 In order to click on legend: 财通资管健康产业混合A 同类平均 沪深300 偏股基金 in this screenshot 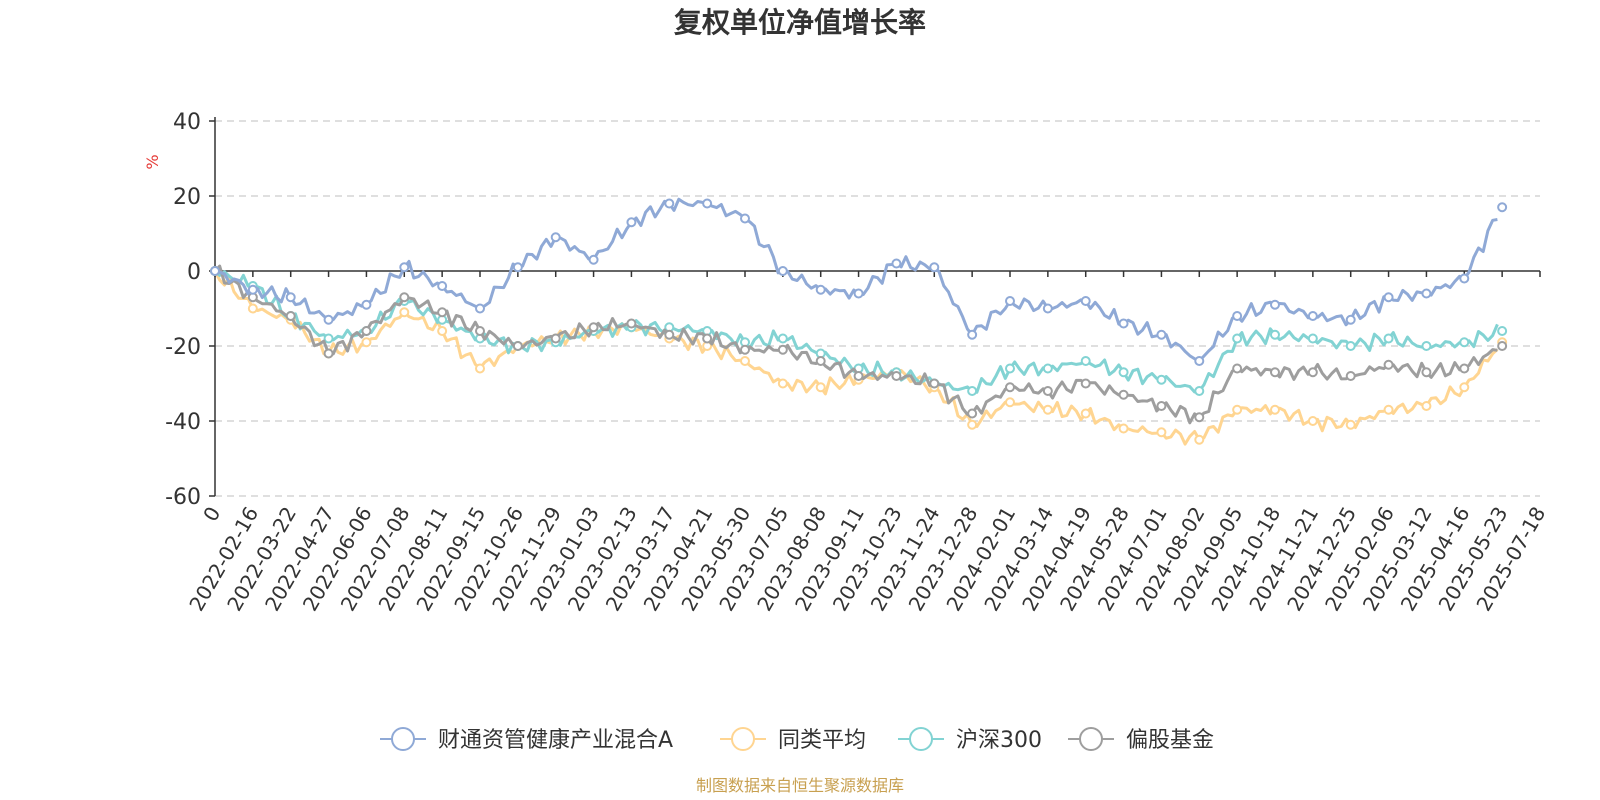, I will do `click(797, 740)`.